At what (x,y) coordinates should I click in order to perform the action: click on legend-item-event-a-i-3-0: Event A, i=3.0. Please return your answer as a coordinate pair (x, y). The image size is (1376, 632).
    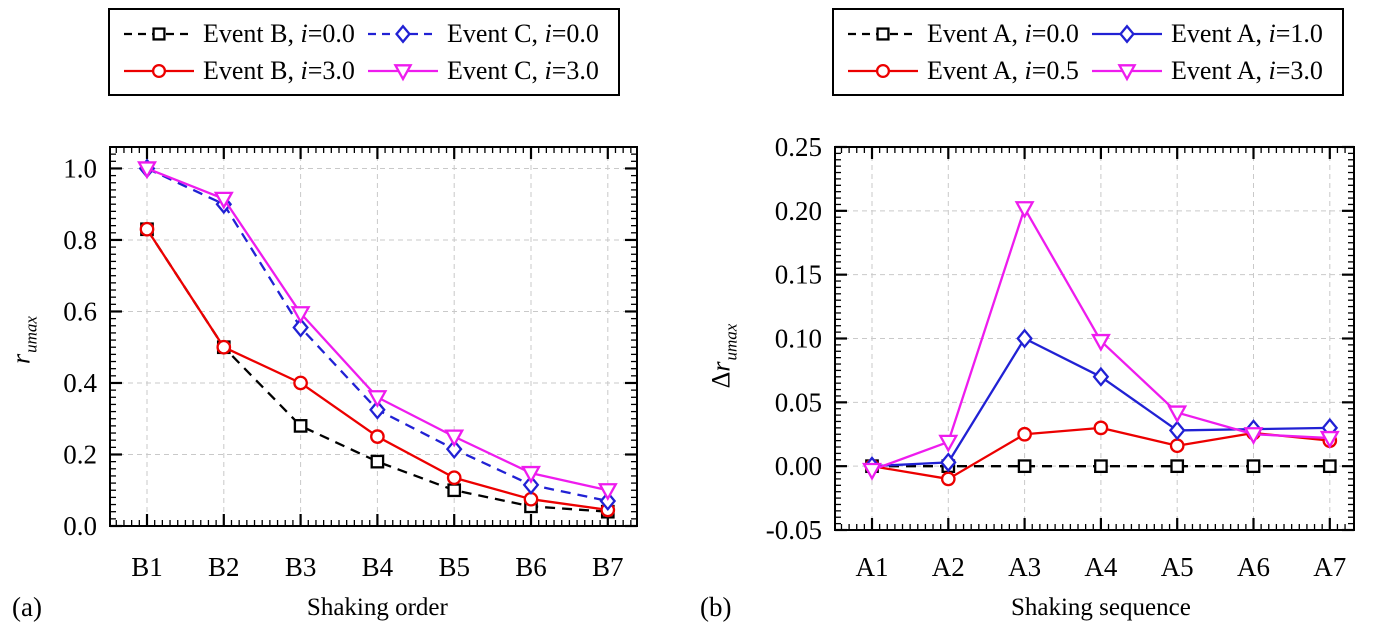
    Looking at the image, I should click on (1212, 70).